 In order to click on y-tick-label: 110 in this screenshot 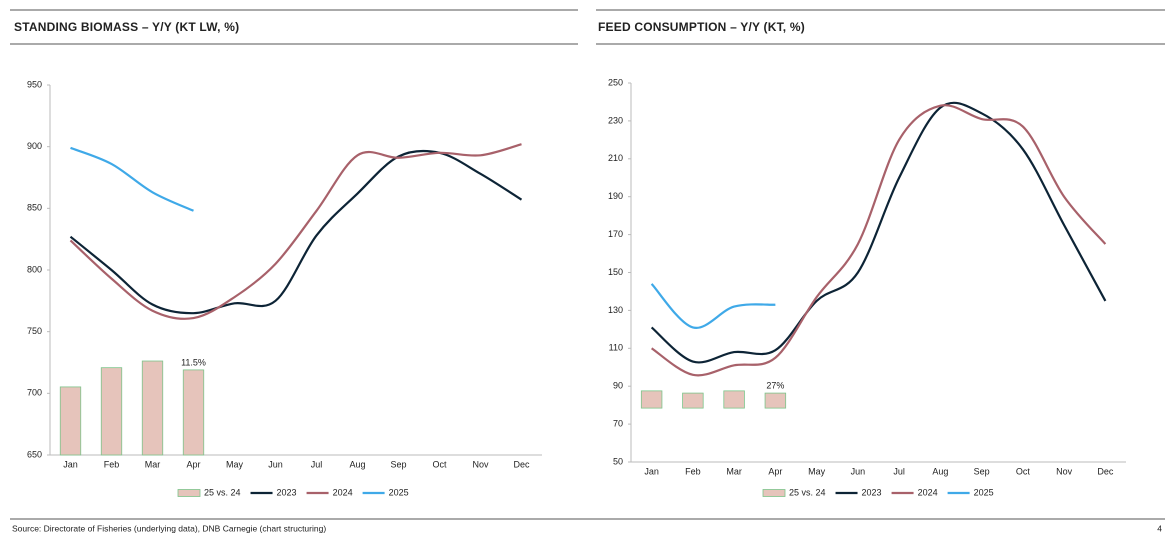, I will do `click(616, 348)`.